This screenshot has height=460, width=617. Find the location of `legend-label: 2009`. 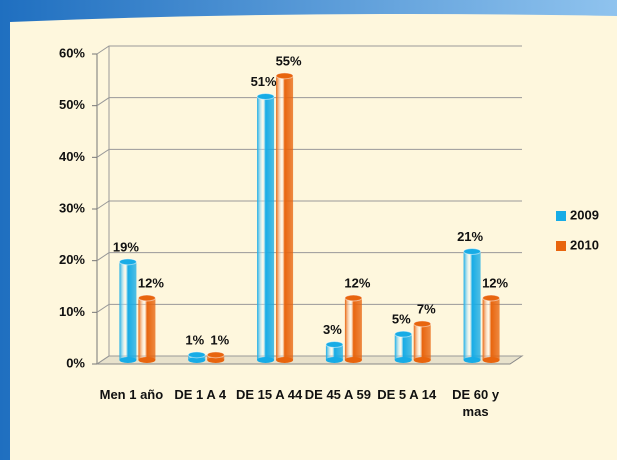

legend-label: 2009 is located at coordinates (584, 214).